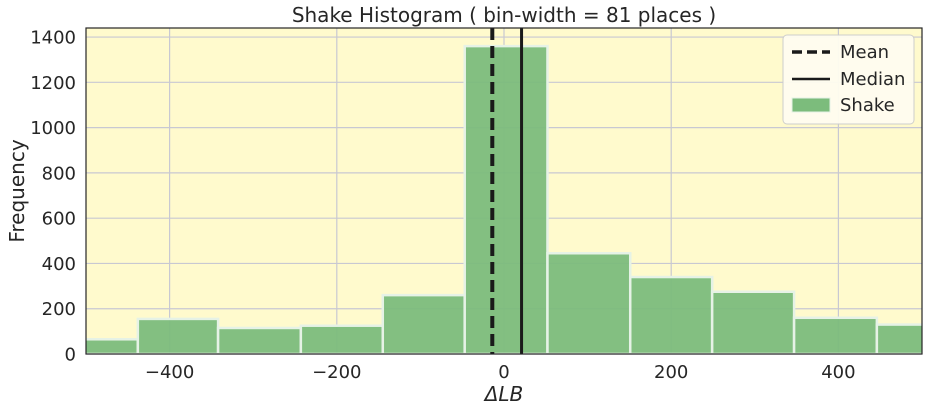  What do you see at coordinates (864, 52) in the screenshot?
I see `legend-mean-label: Mean` at bounding box center [864, 52].